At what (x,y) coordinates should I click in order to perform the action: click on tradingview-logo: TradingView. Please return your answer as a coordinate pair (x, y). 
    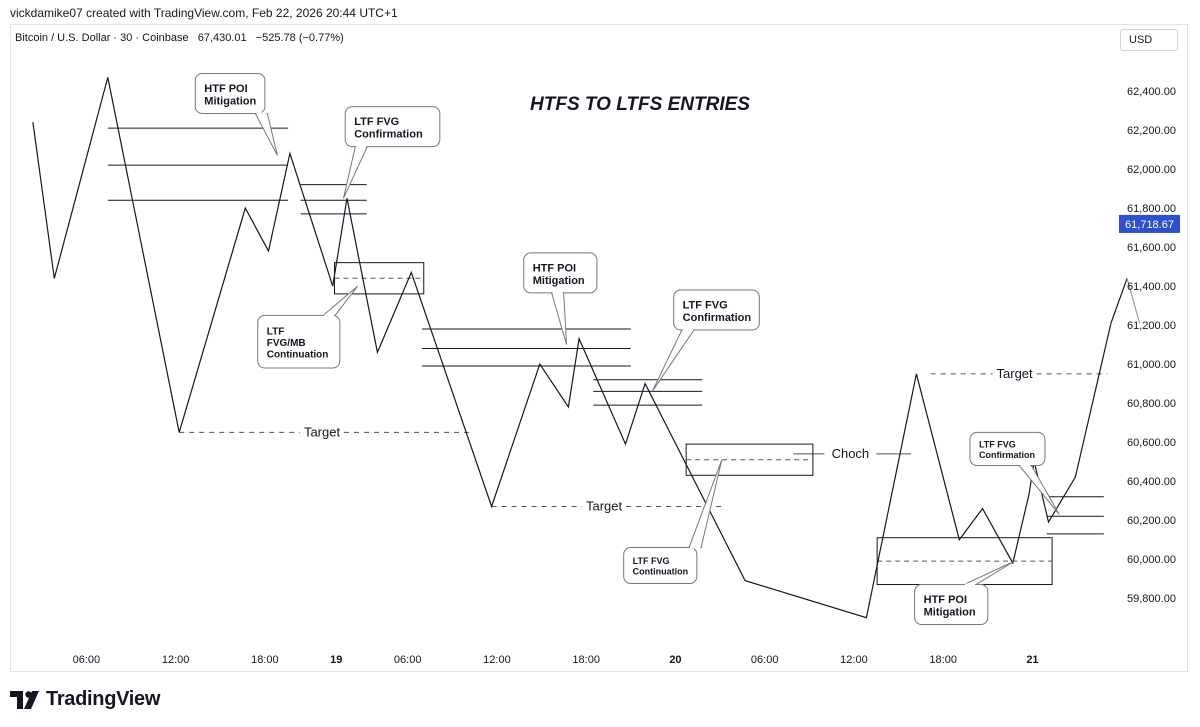
    Looking at the image, I should click on (85, 699).